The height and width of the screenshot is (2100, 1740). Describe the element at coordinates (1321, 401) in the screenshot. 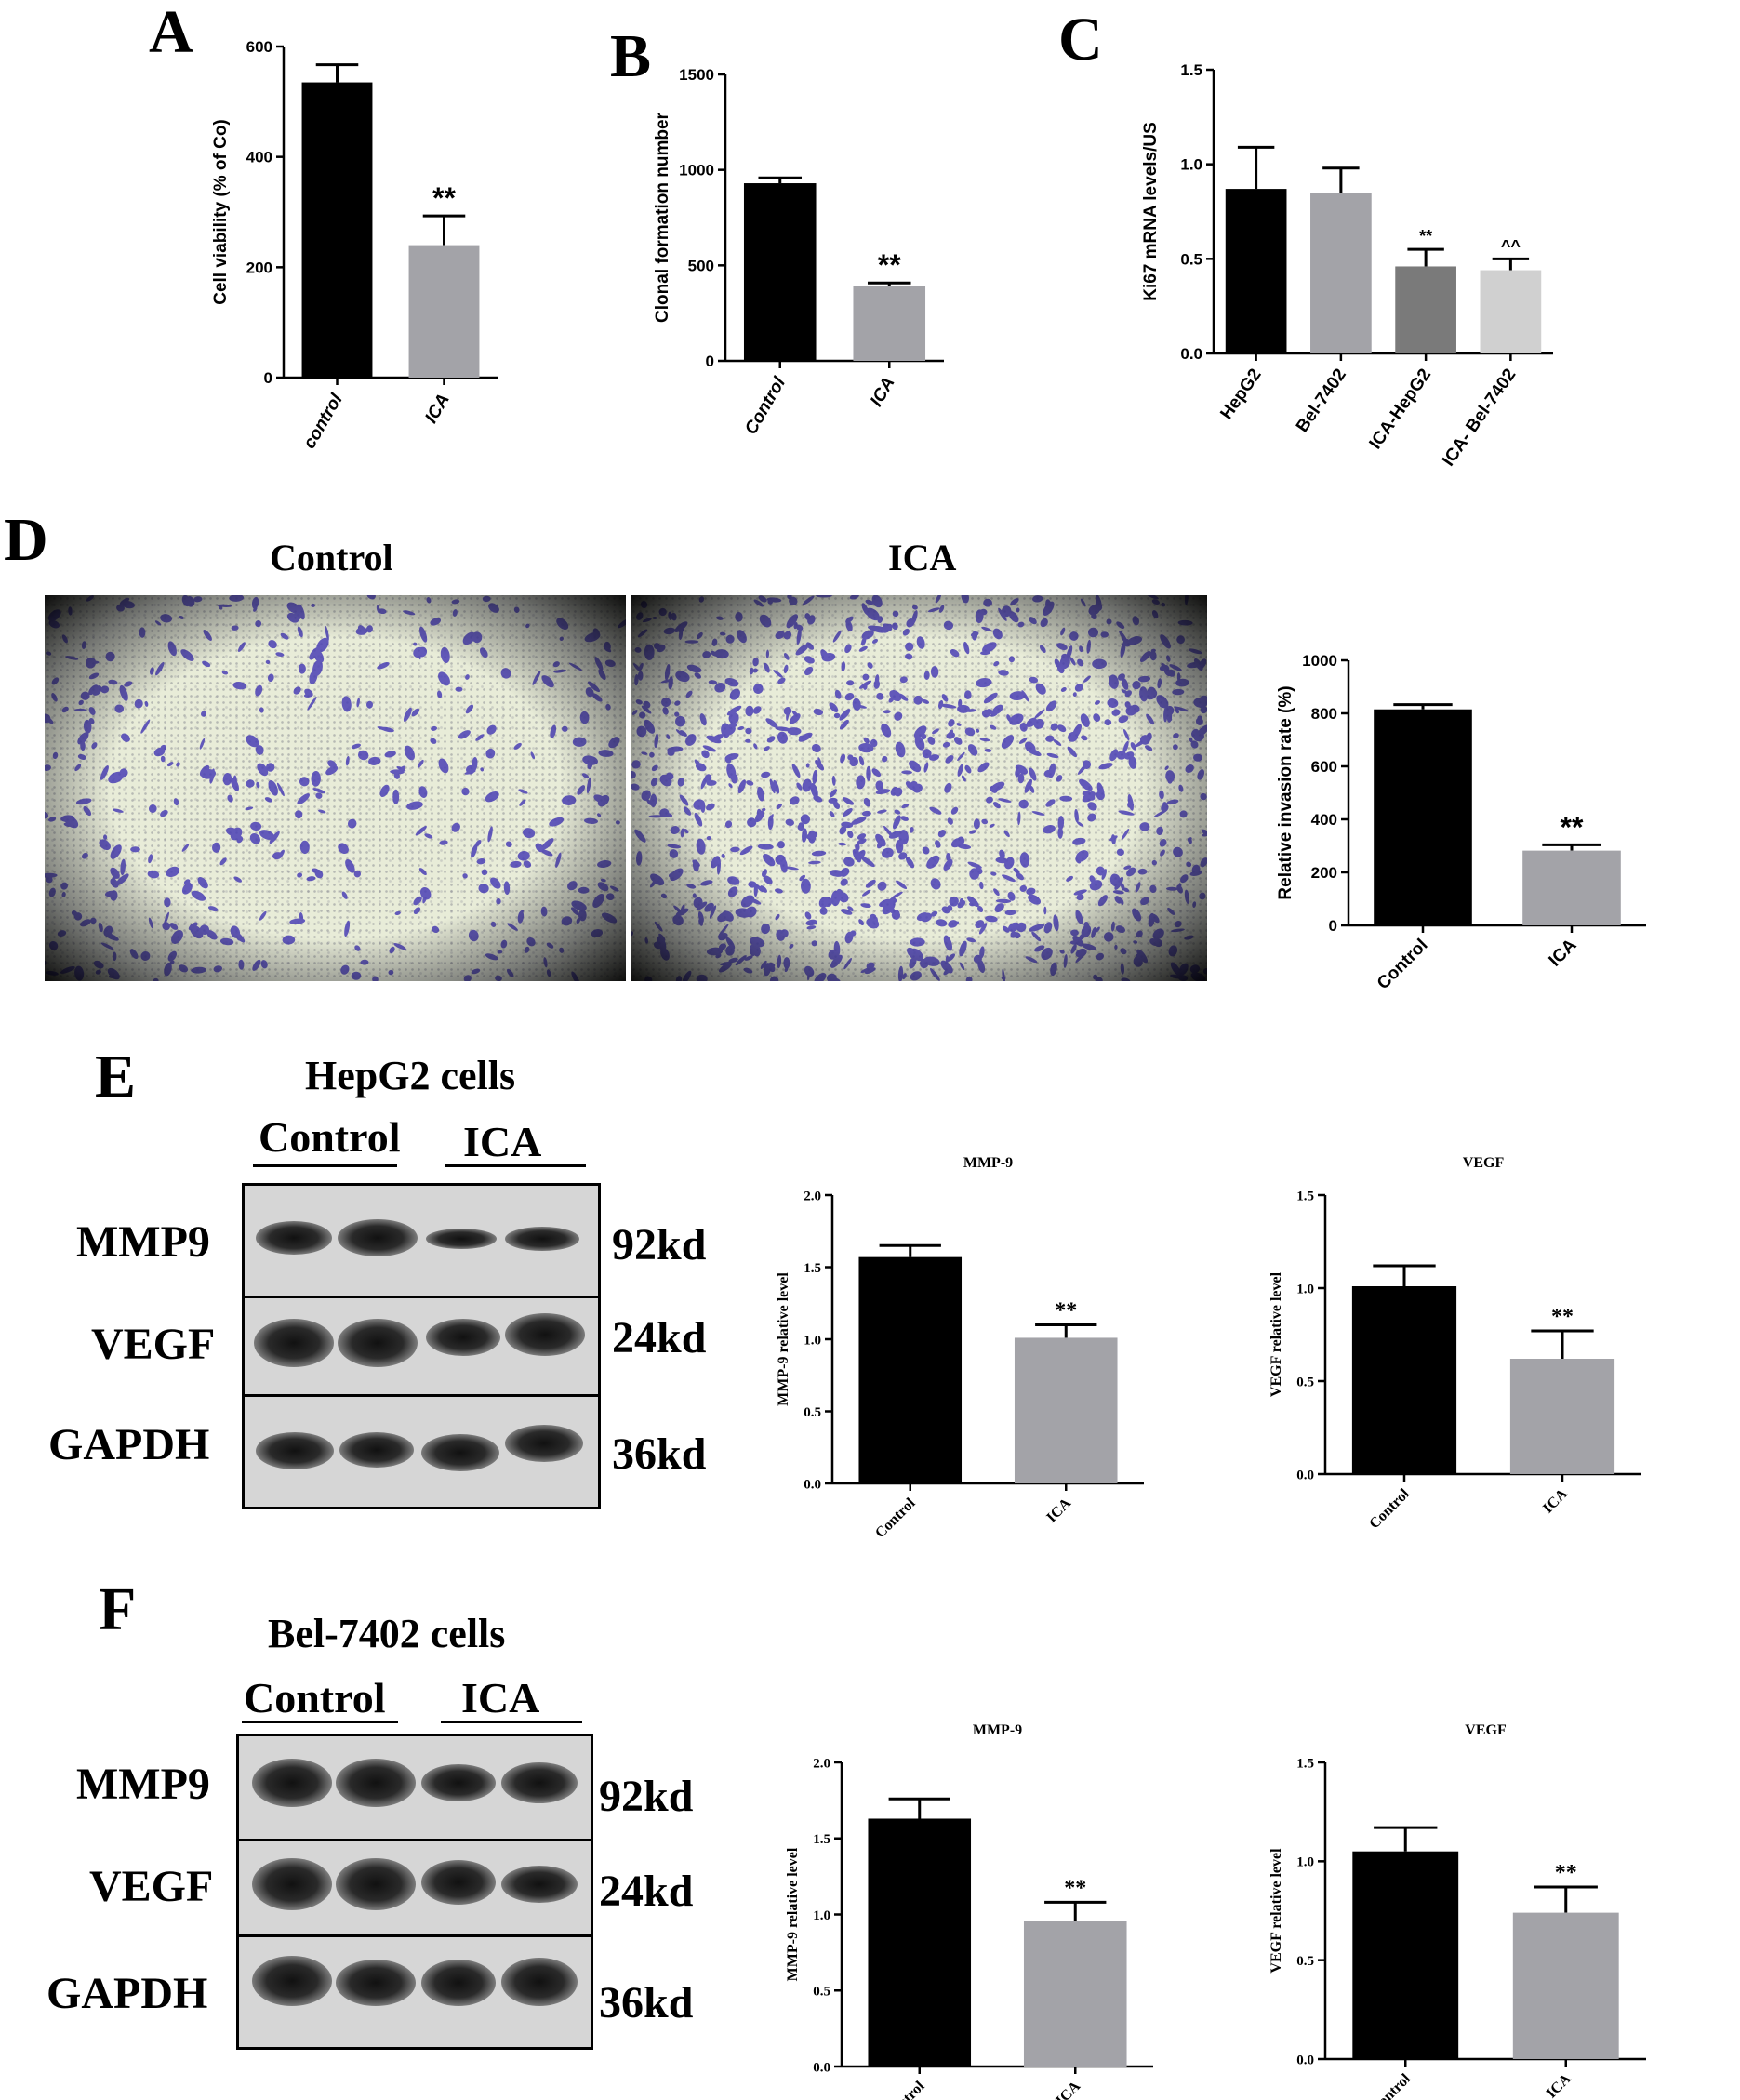

I see `x-tick-label: Bel-7402` at that location.